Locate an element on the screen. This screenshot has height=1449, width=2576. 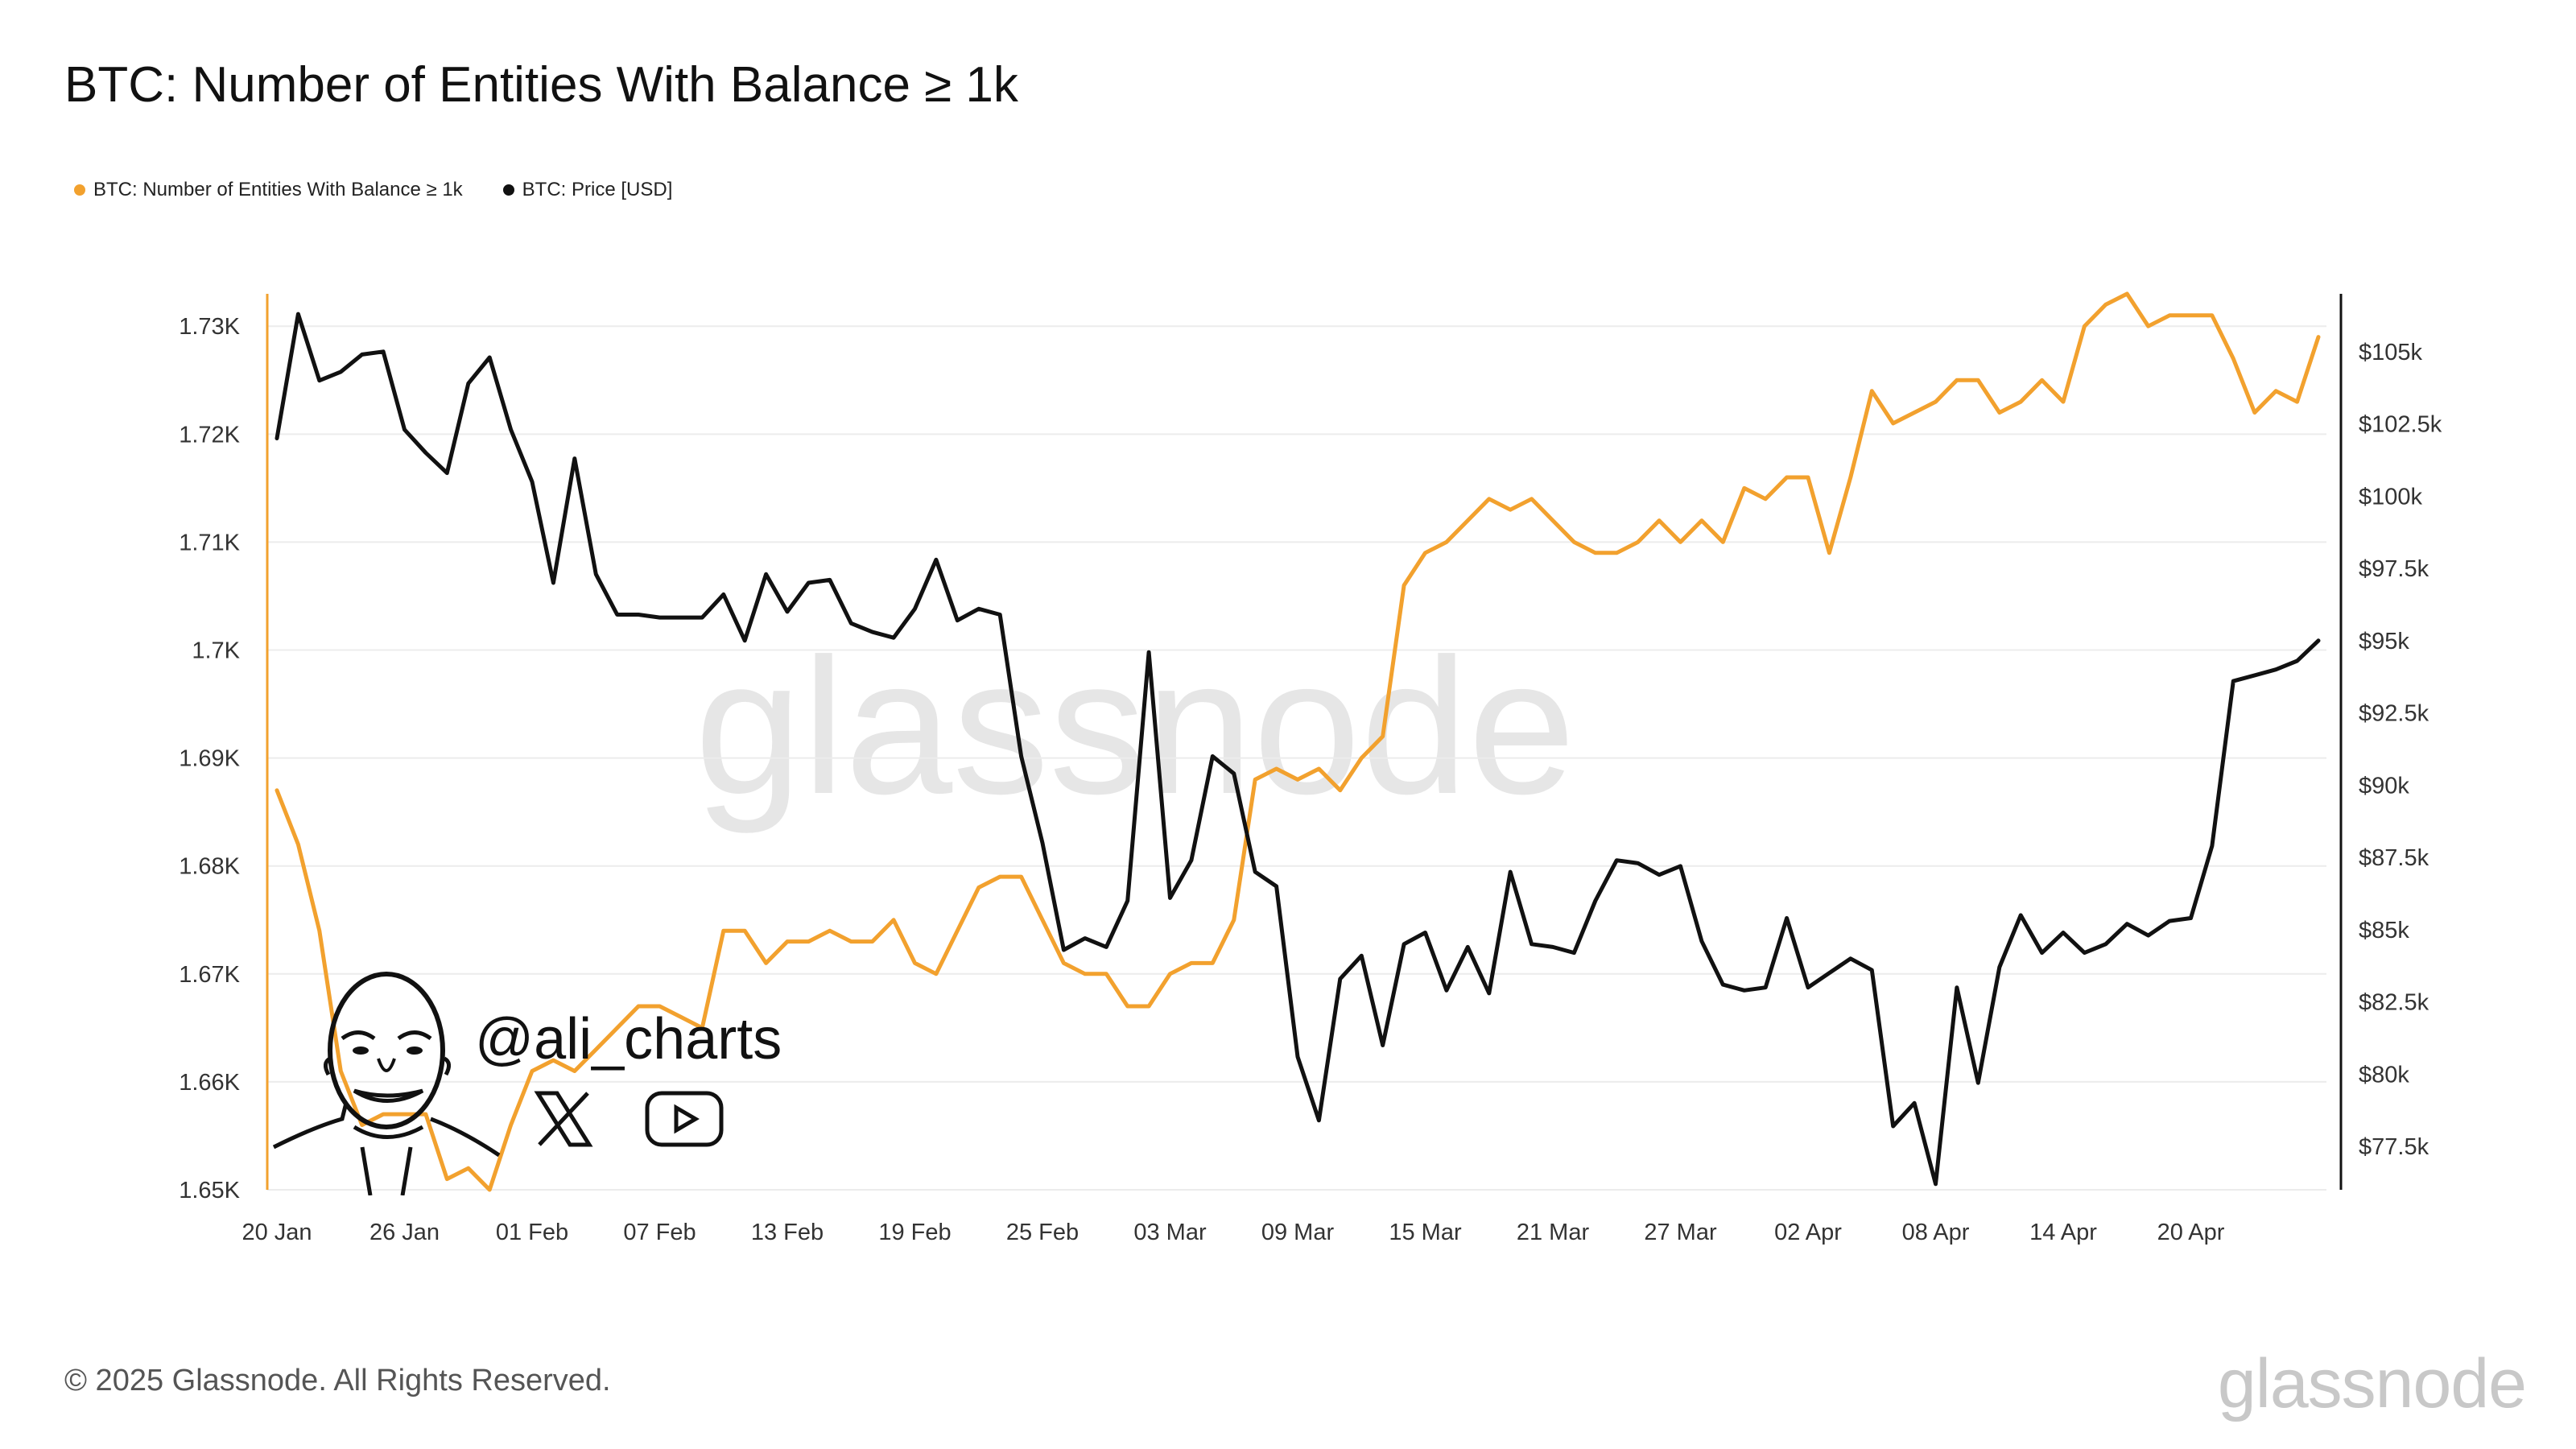
right-axis-tick-label: $77.5k is located at coordinates (2394, 1147).